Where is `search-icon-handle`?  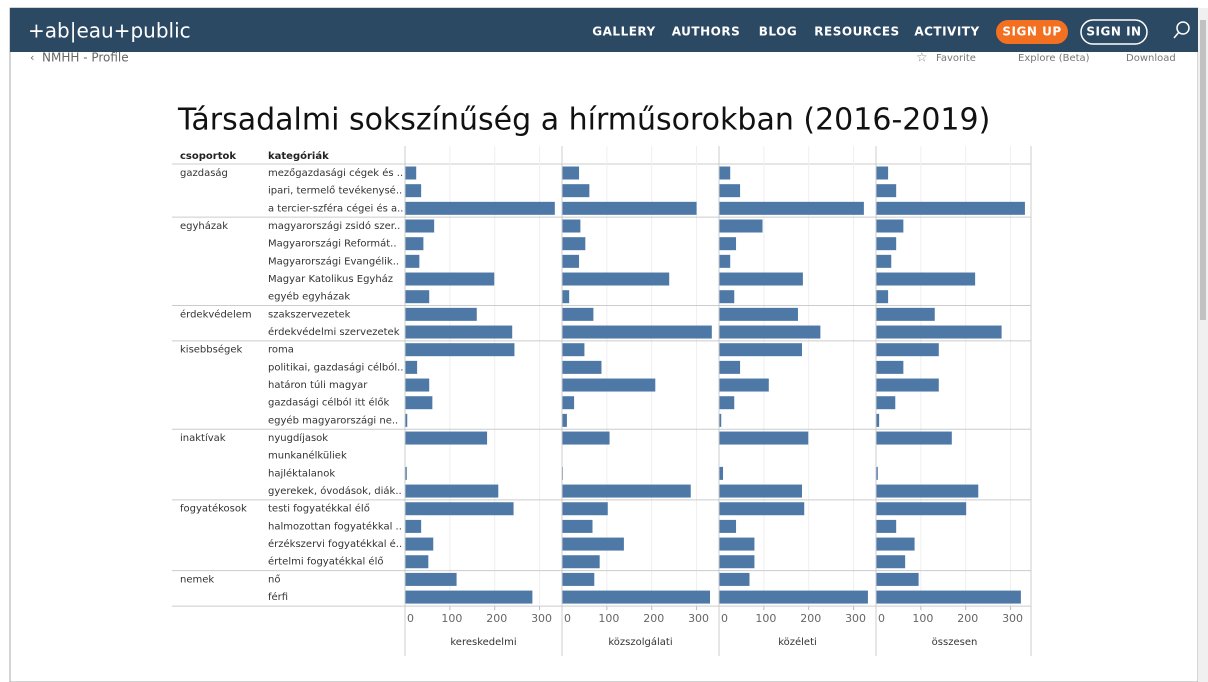
search-icon-handle is located at coordinates (1176, 35).